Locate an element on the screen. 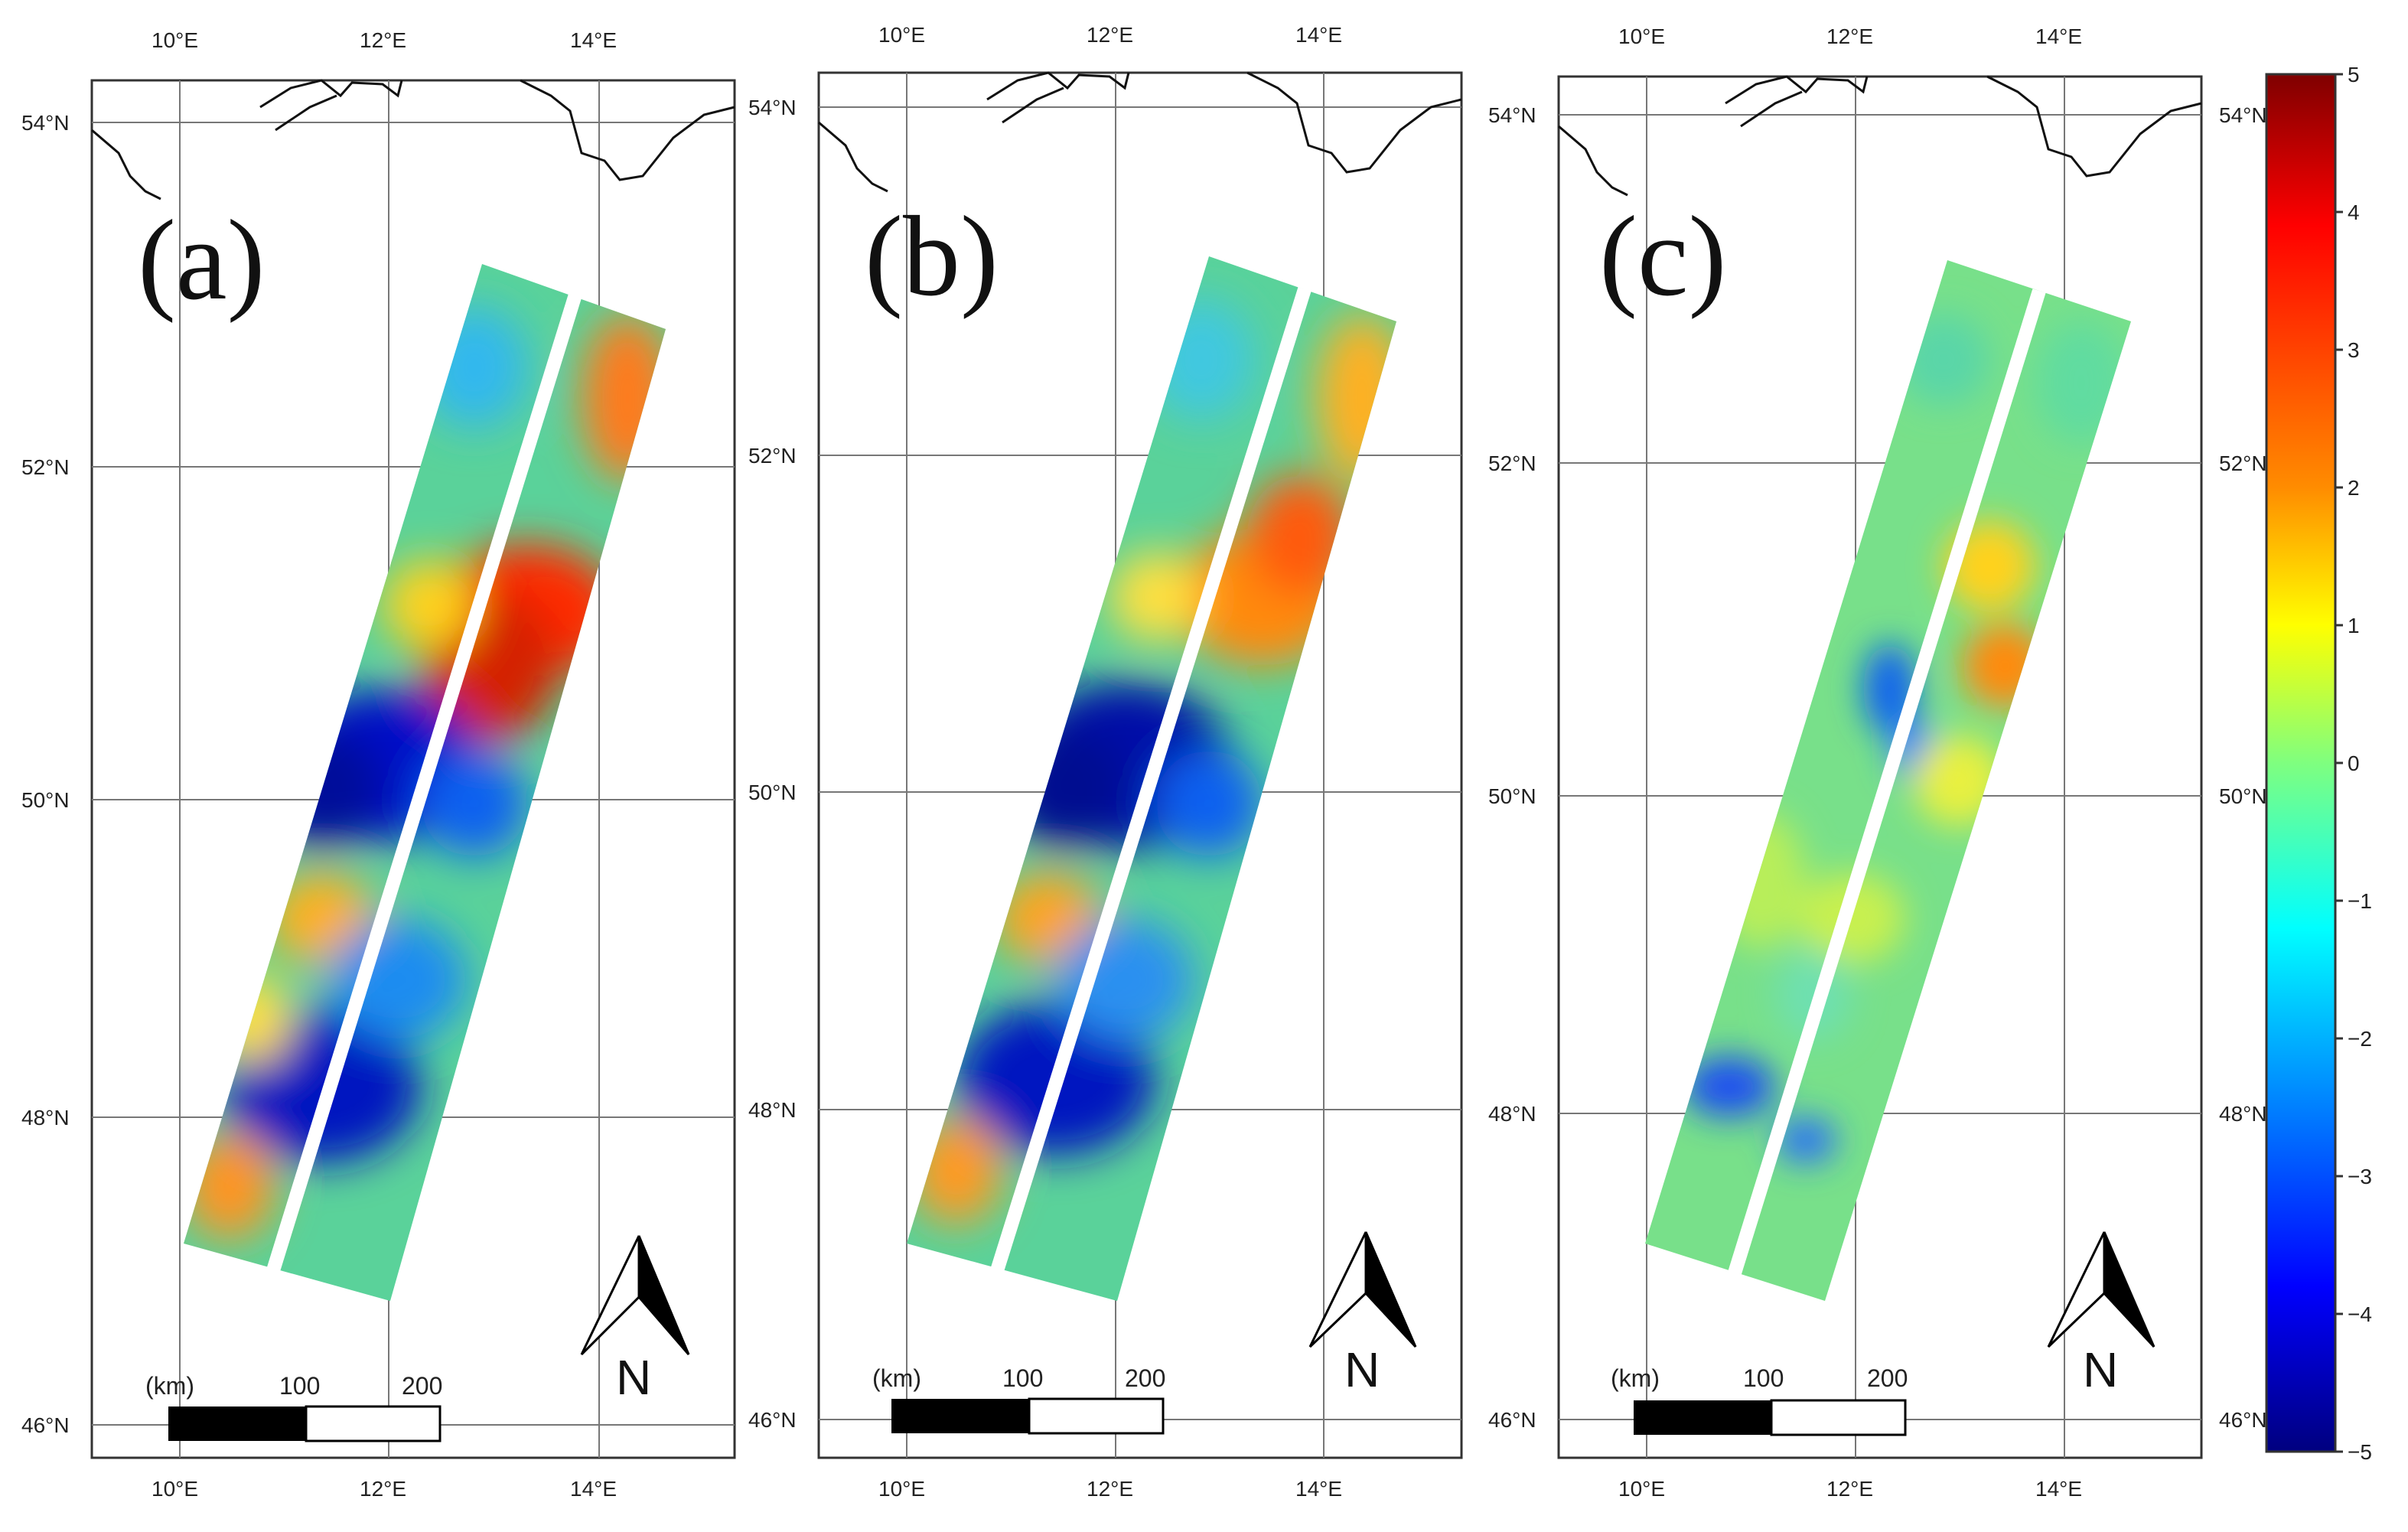 The height and width of the screenshot is (1532, 2408). lat-label-right: 46°N is located at coordinates (2243, 1420).